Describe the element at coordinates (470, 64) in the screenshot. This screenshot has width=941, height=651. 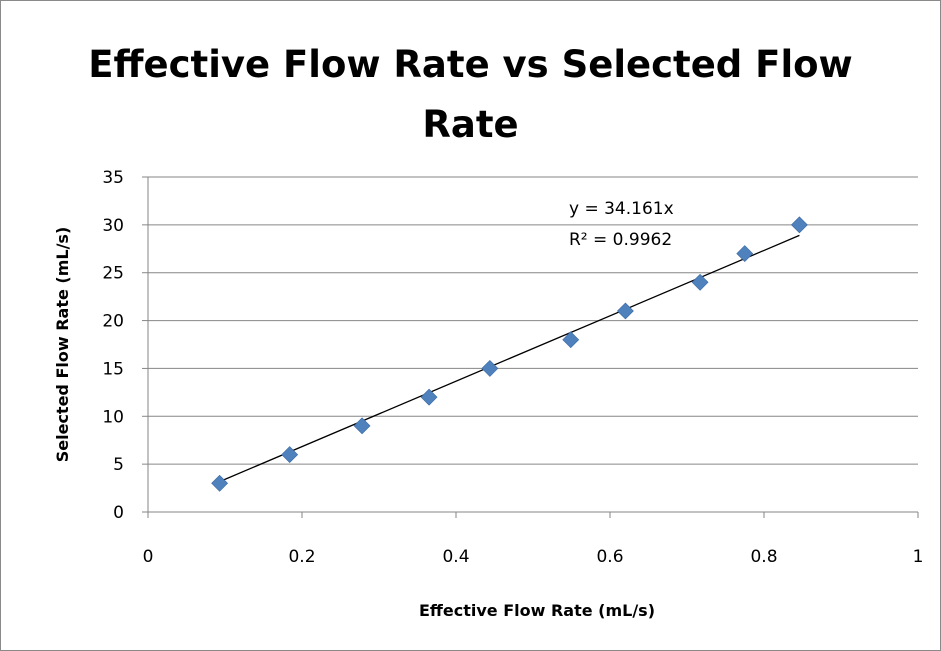
I see `chart-title-line-1: Effective Flow Rate vs Selected Flow` at that location.